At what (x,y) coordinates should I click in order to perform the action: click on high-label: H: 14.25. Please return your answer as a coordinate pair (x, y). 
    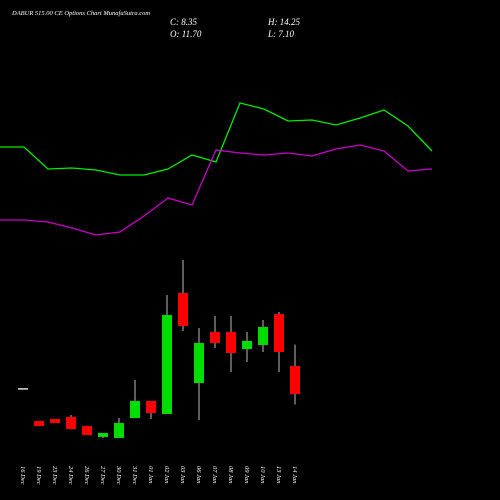
    Looking at the image, I should click on (283, 22).